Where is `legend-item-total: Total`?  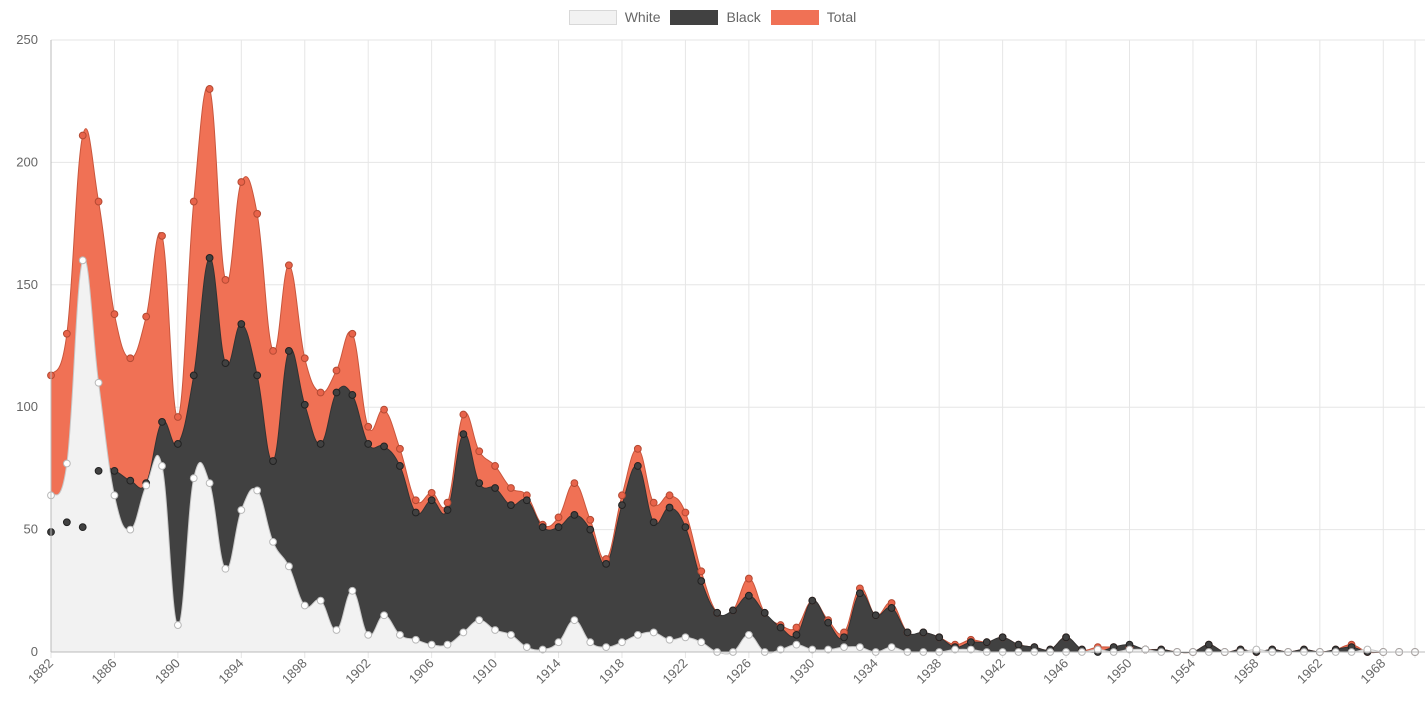 legend-item-total: Total is located at coordinates (813, 17).